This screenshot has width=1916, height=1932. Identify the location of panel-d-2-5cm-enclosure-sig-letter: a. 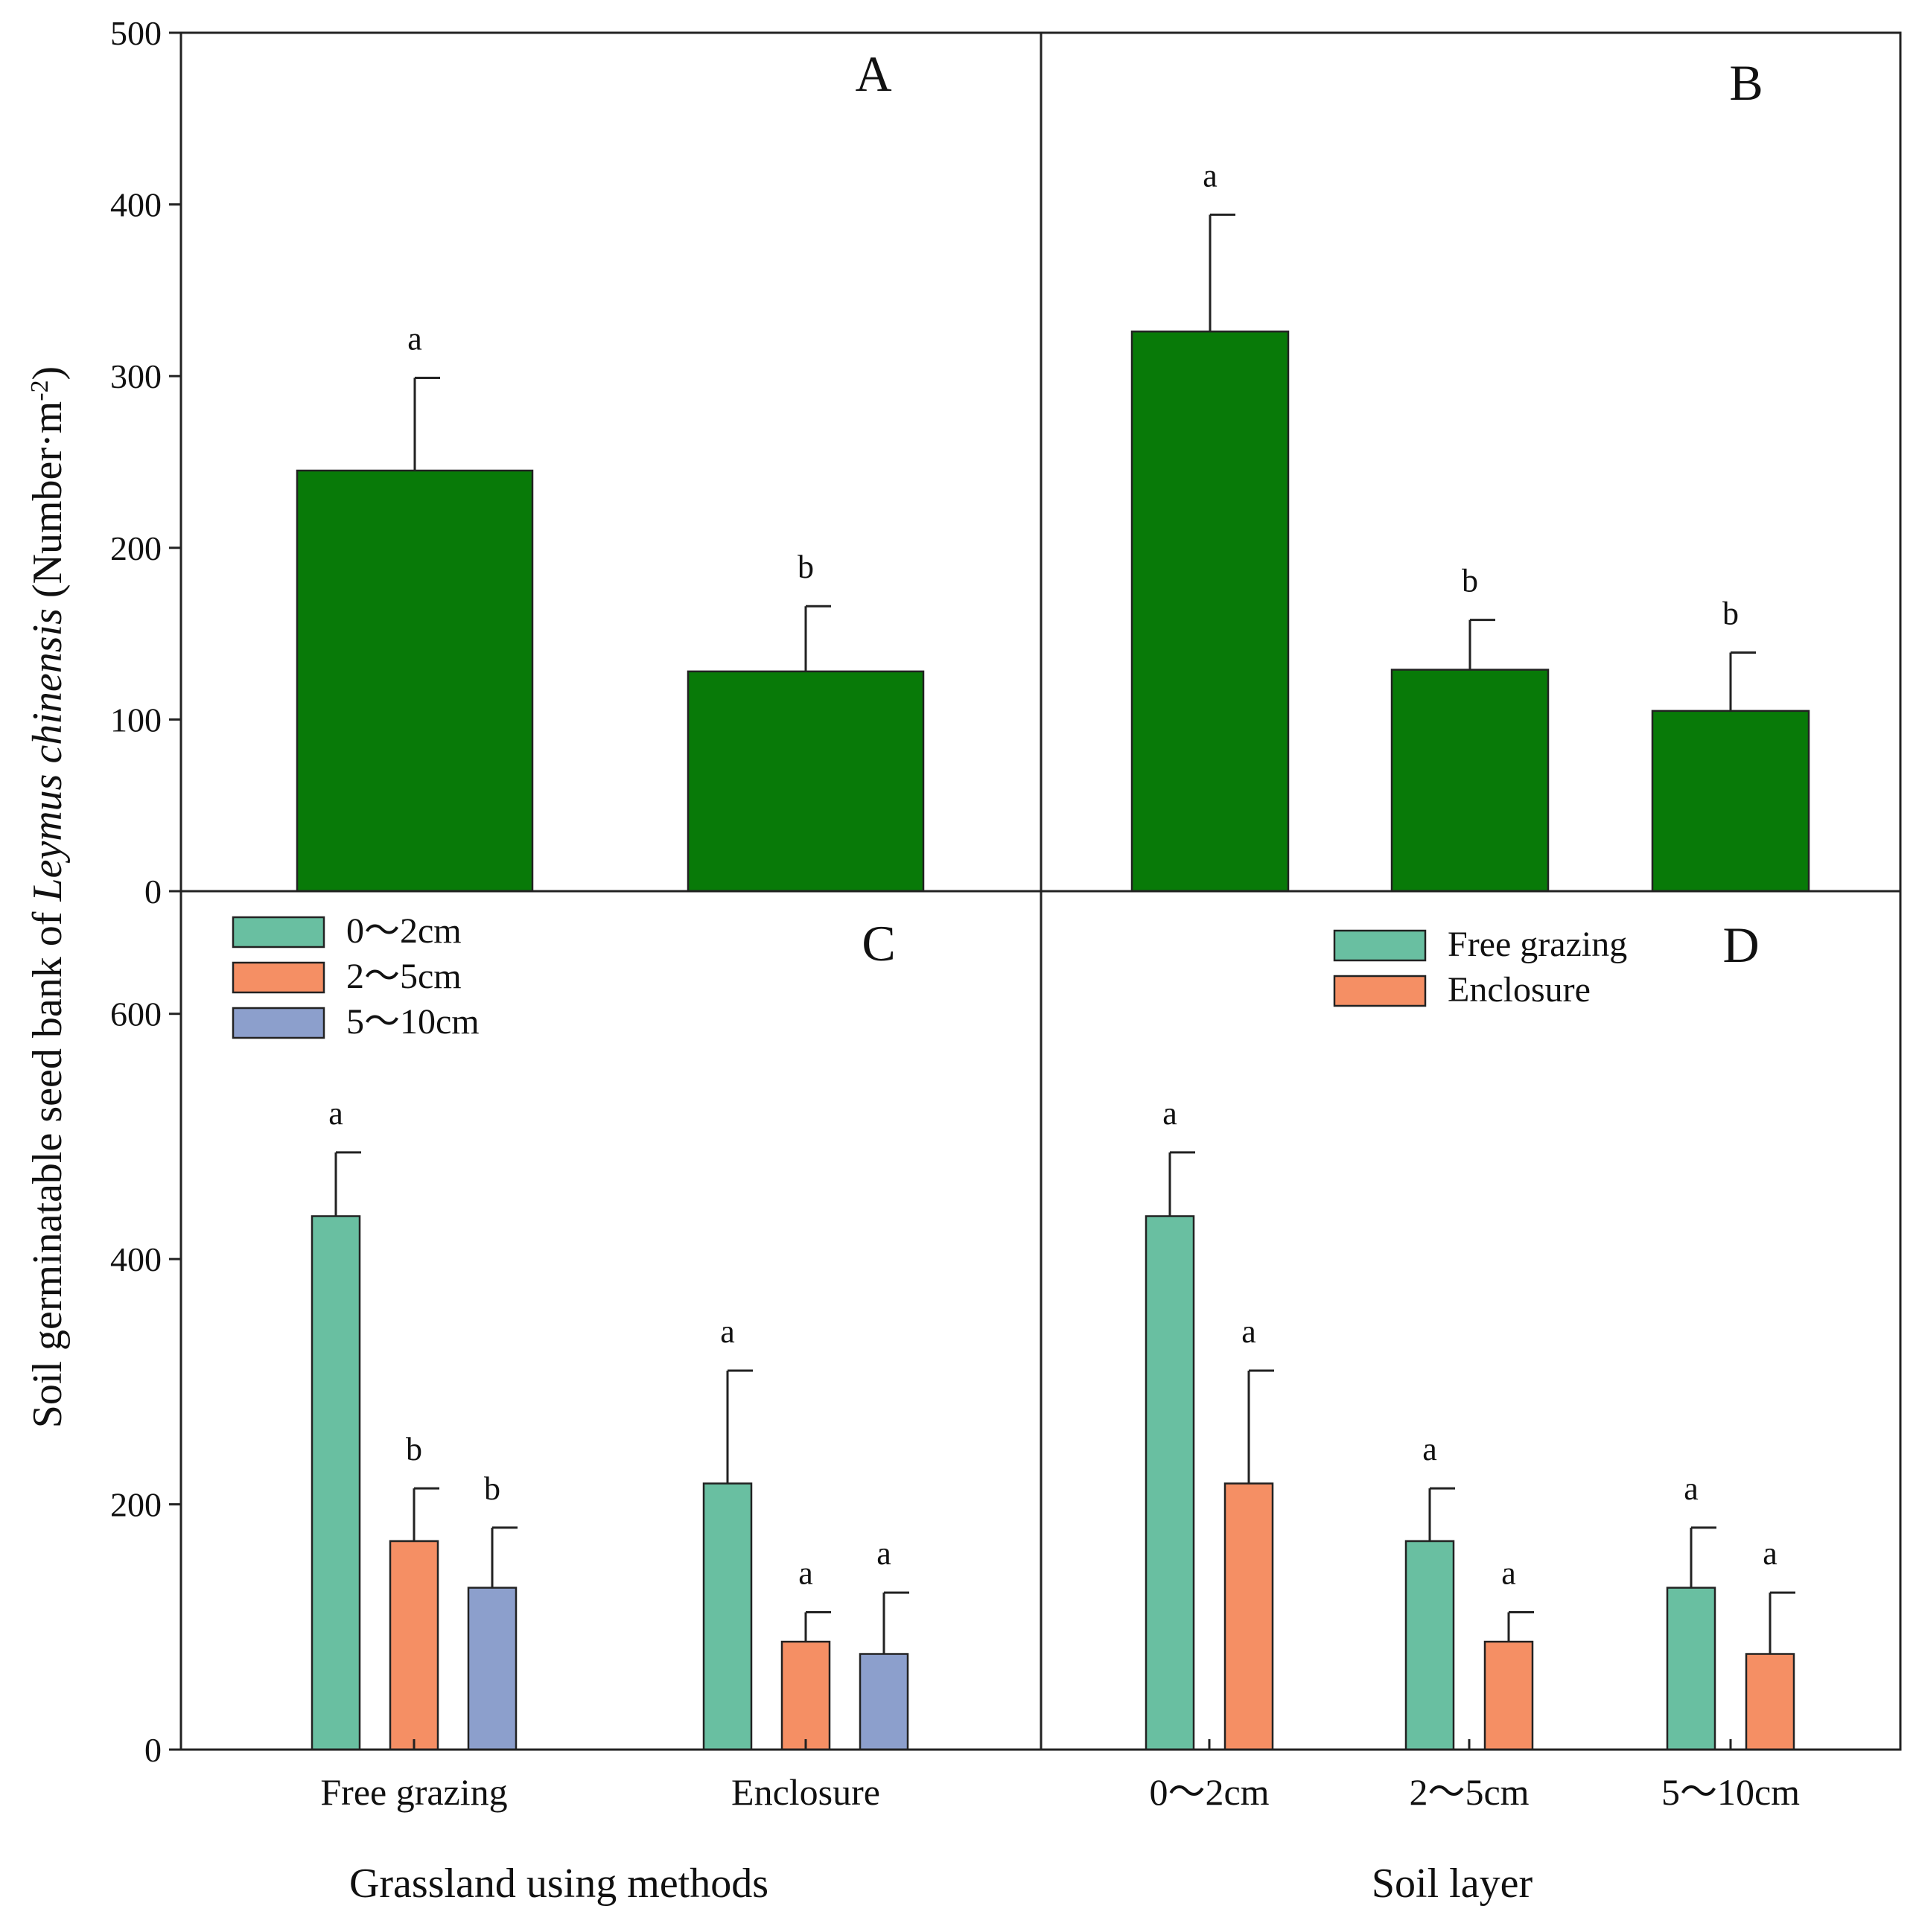
(1508, 1573).